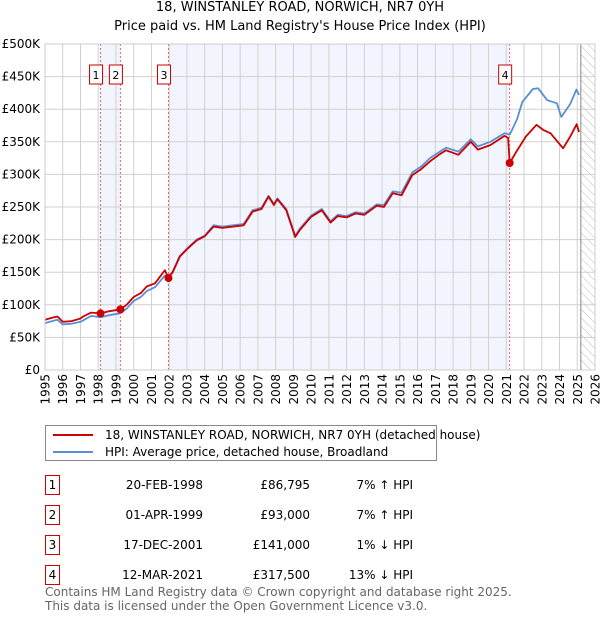 This screenshot has height=620, width=600. What do you see at coordinates (73, 452) in the screenshot?
I see `legend-swatch-blue` at bounding box center [73, 452].